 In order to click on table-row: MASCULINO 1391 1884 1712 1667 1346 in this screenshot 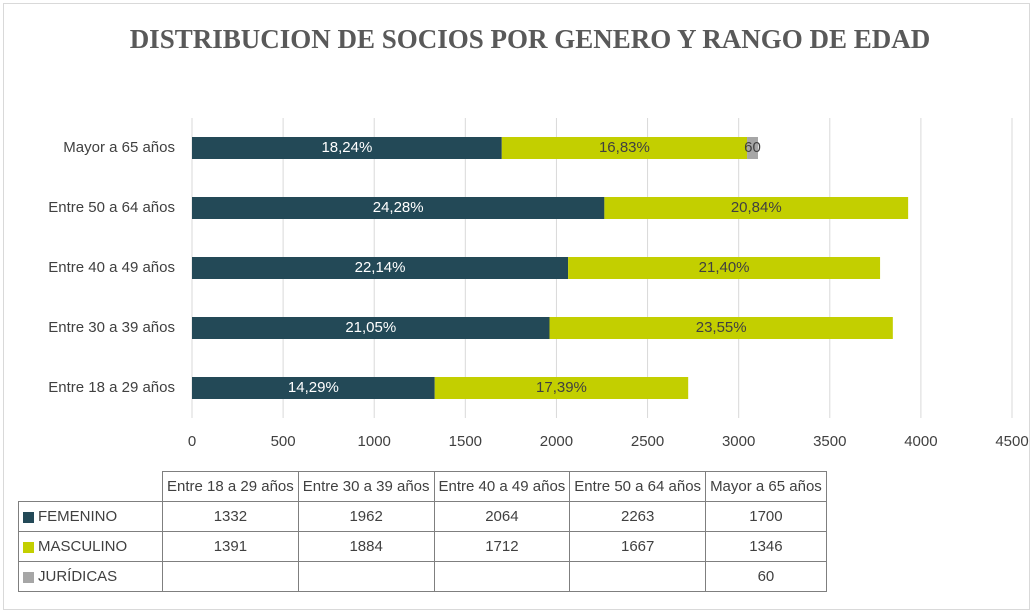, I will do `click(422, 546)`.